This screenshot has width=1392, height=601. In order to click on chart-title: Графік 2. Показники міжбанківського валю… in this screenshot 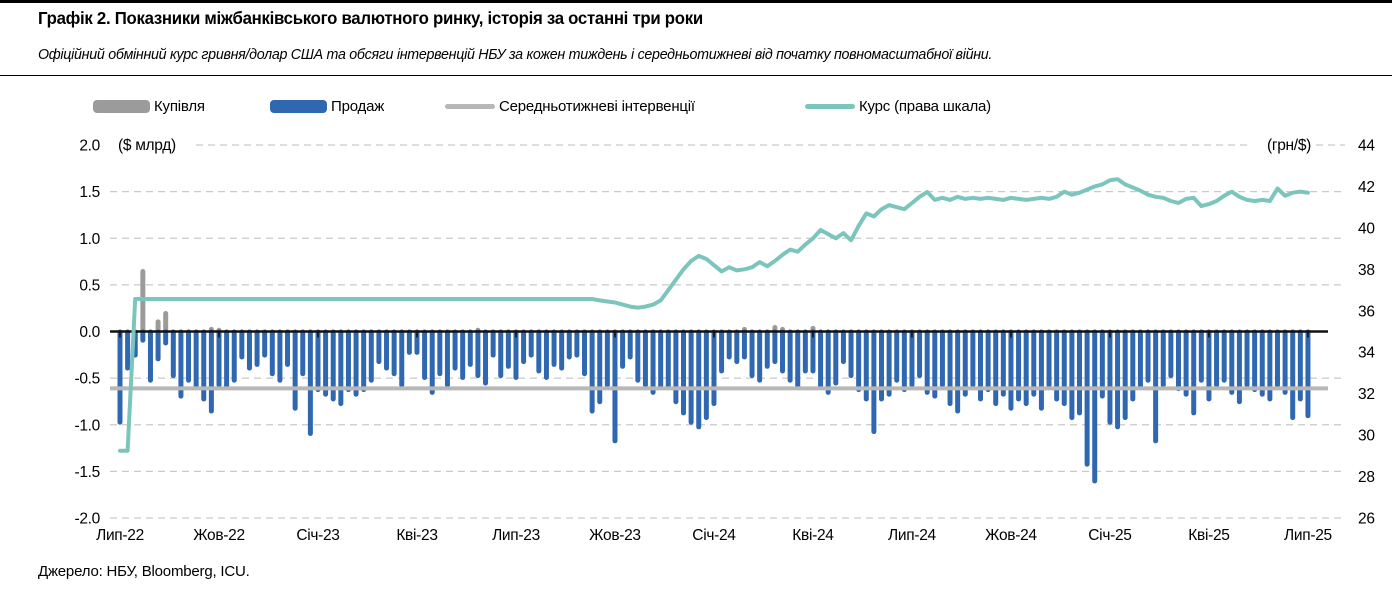, I will do `click(370, 18)`.